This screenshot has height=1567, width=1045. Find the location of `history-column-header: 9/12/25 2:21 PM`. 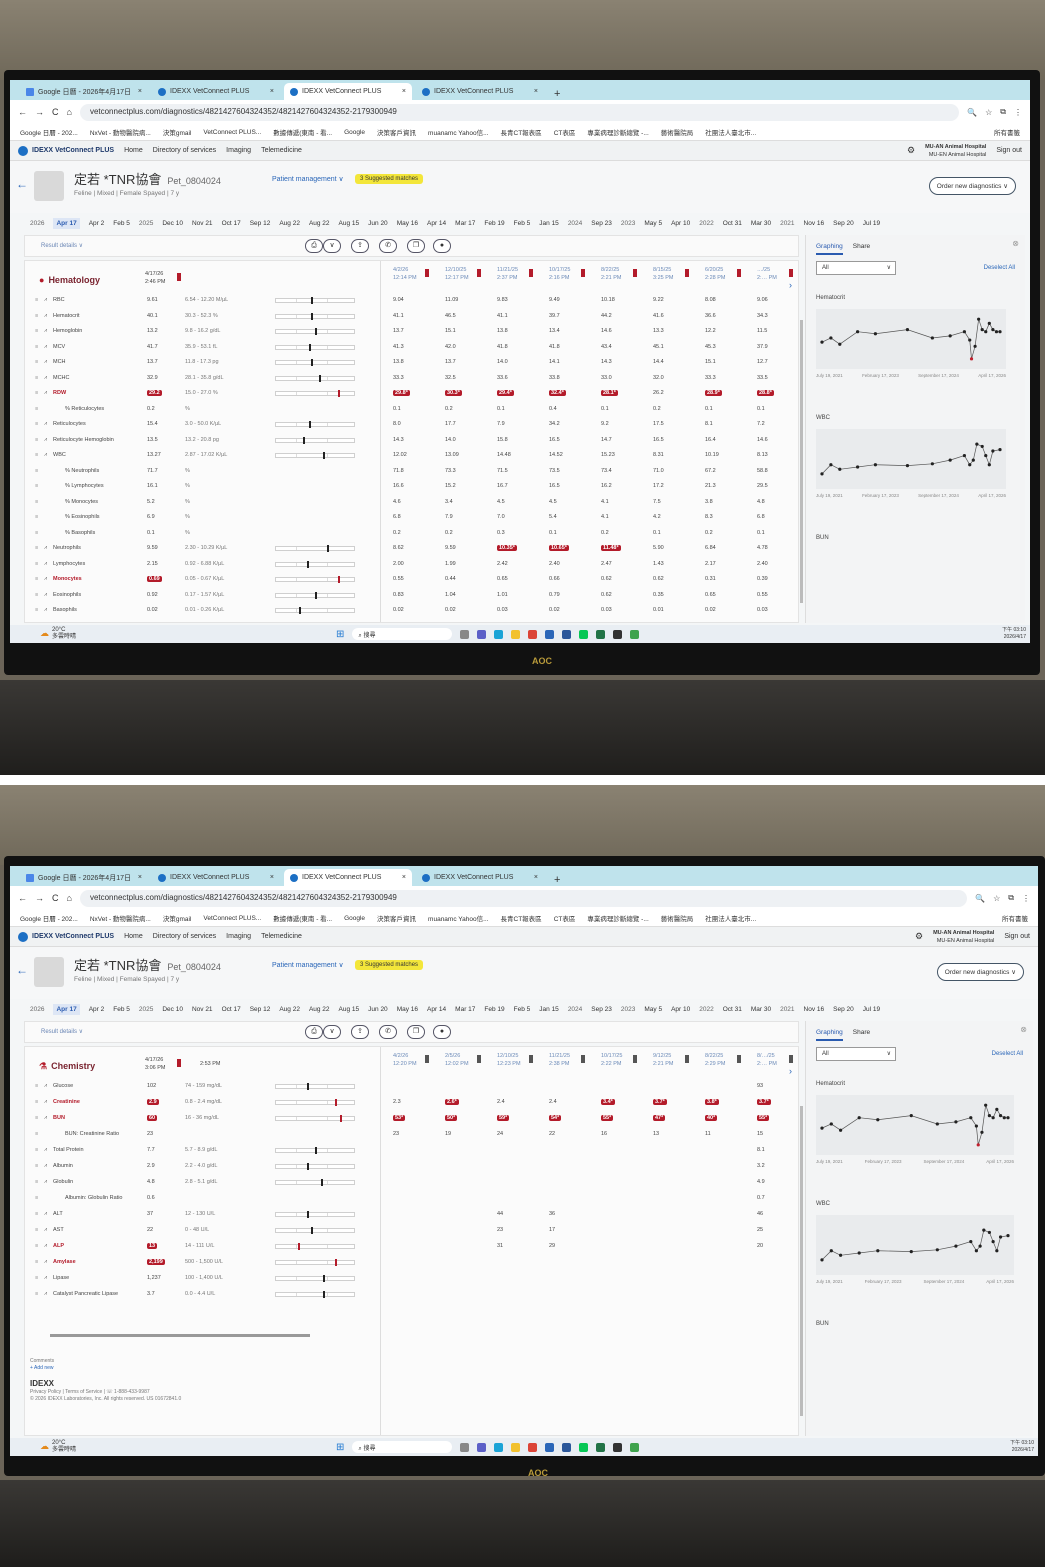

history-column-header: 9/12/25 2:21 PM is located at coordinates (663, 1060).